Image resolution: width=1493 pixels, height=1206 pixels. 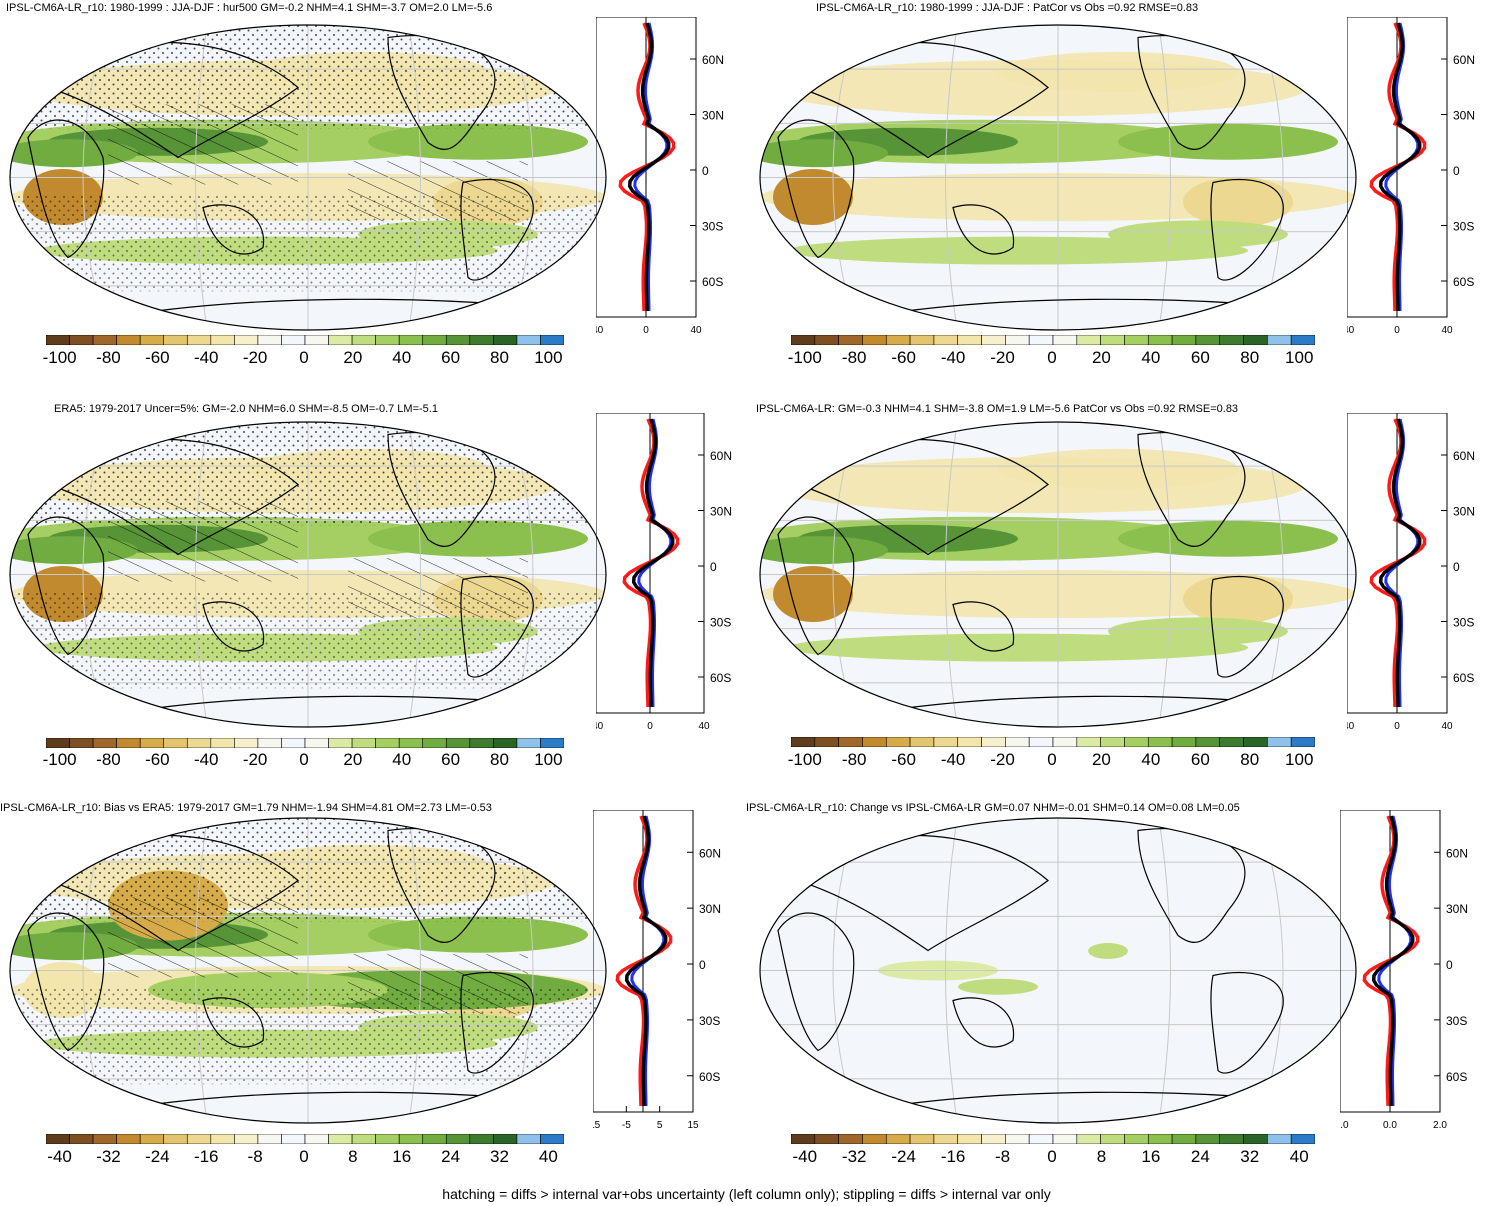 I want to click on colorbar-labels: -40 -32 -24 -16 -8 0 8 16 24 32 40, so click(x=1052, y=1158).